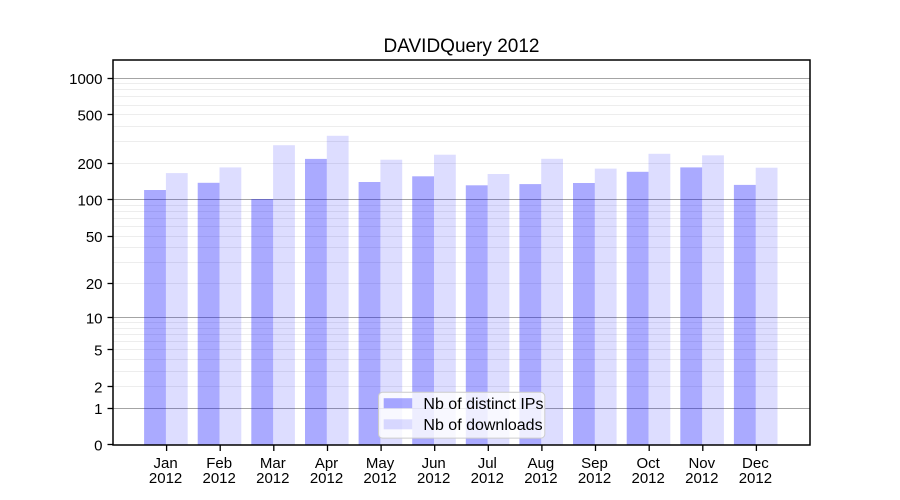  Describe the element at coordinates (166, 463) in the screenshot. I see `svg-text: Jan` at that location.